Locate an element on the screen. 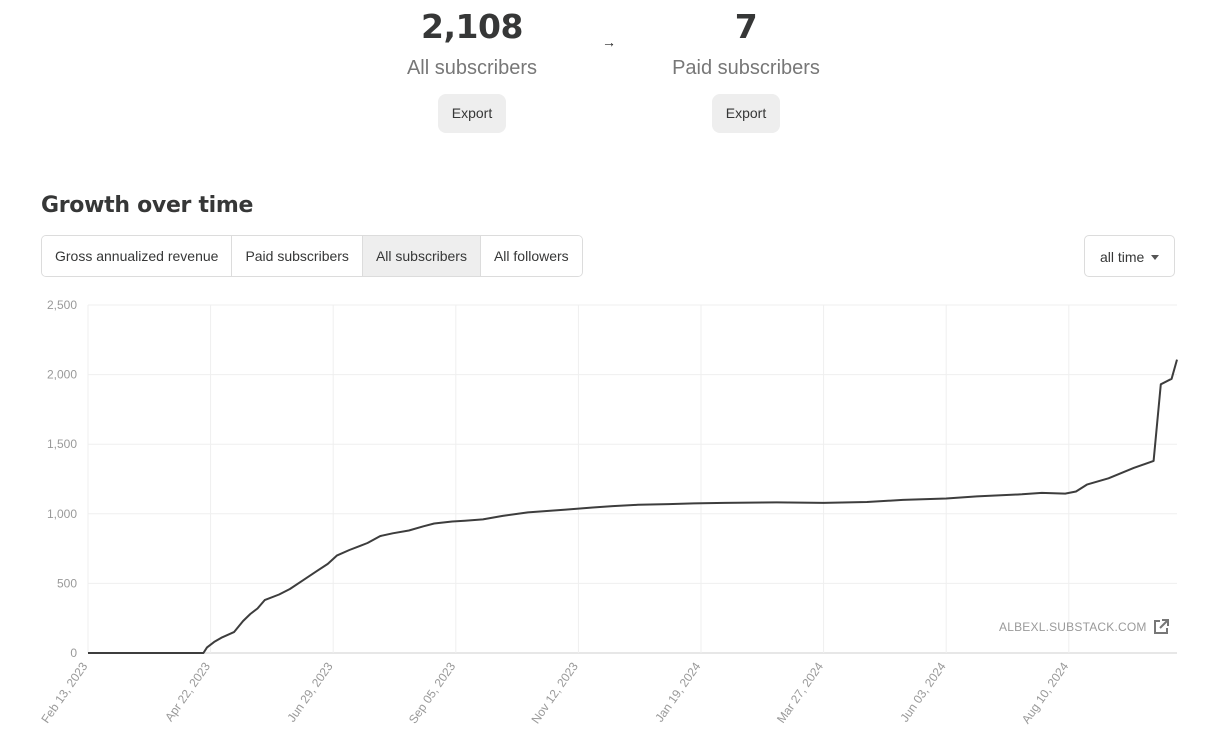  paid-subscribers-count: 7 is located at coordinates (746, 26).